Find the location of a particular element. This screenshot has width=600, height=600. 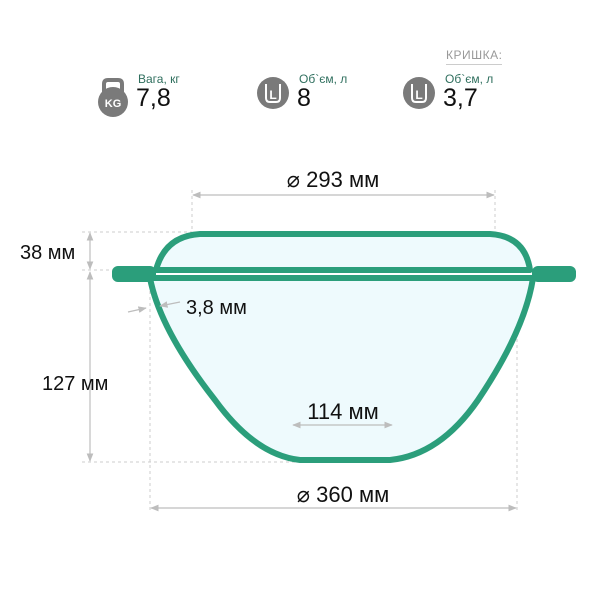

wall-thickness-label: 3,8 мм is located at coordinates (216, 308).